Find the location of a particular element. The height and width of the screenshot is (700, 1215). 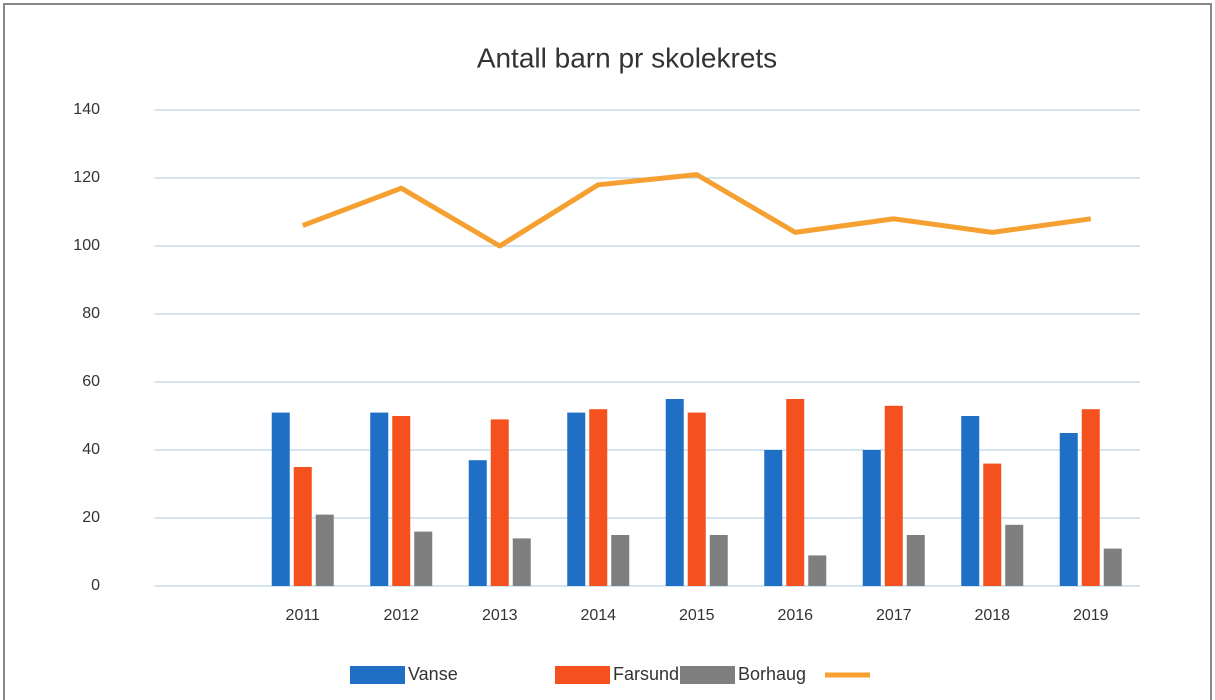

x-tick-label: 2016 is located at coordinates (795, 615).